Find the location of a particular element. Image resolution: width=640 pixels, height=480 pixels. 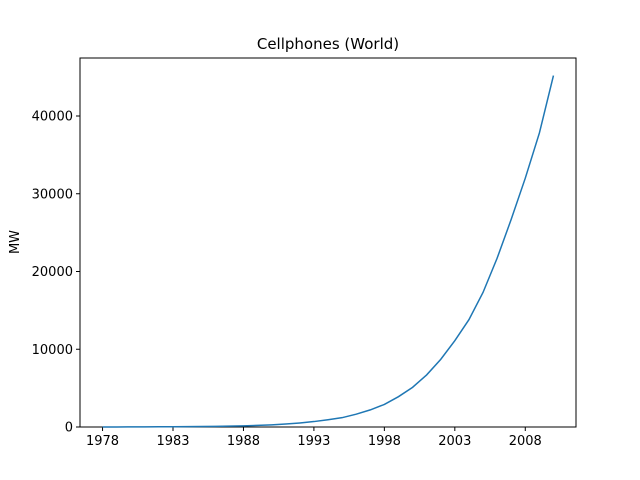

x-tick-label: 1993 is located at coordinates (313, 441).